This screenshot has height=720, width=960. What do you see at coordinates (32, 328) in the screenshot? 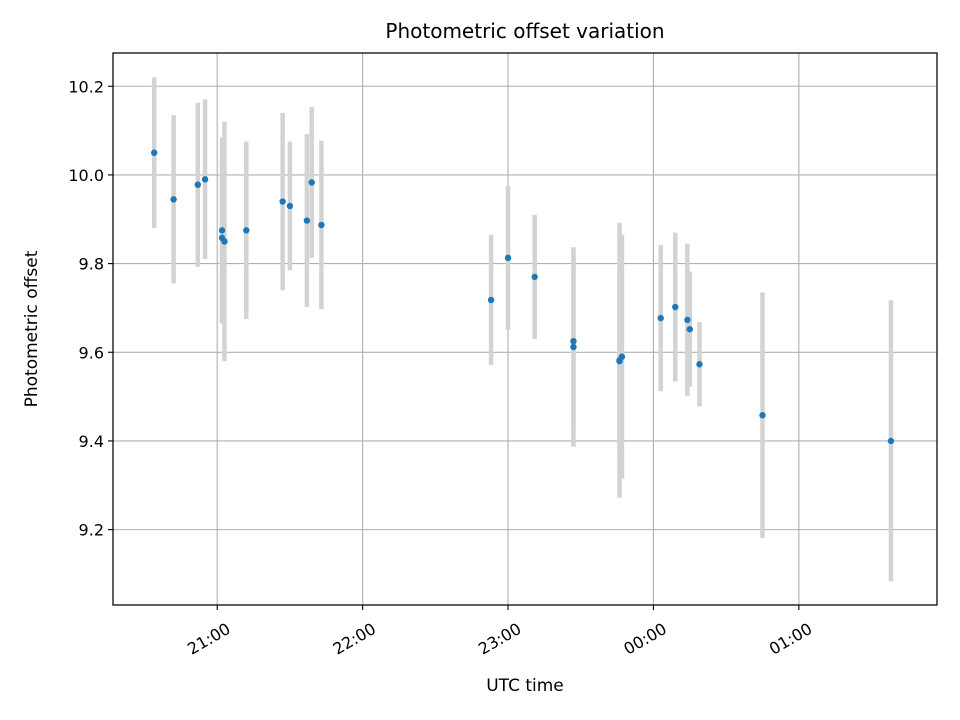
I see `y-axis-title: Photometric offset` at bounding box center [32, 328].